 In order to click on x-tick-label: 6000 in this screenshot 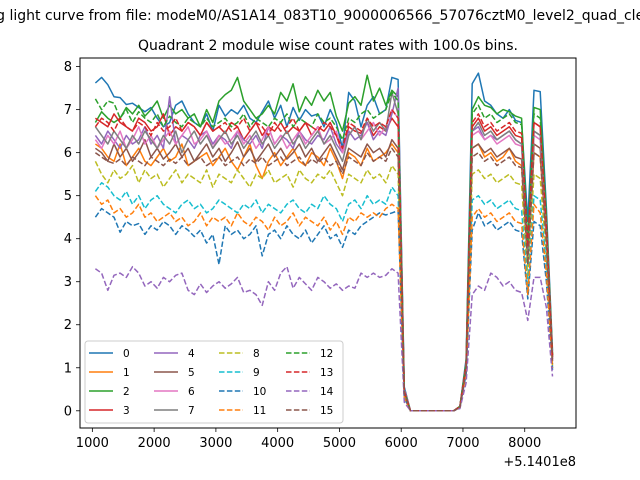, I will do `click(401, 443)`.